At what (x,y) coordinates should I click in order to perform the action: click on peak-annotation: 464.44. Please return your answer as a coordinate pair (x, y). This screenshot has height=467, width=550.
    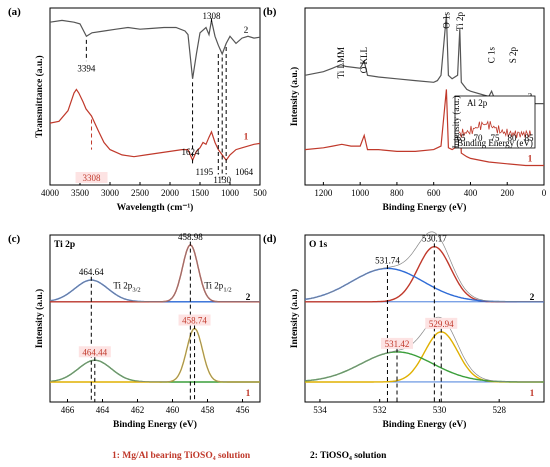
    Looking at the image, I should click on (94, 352).